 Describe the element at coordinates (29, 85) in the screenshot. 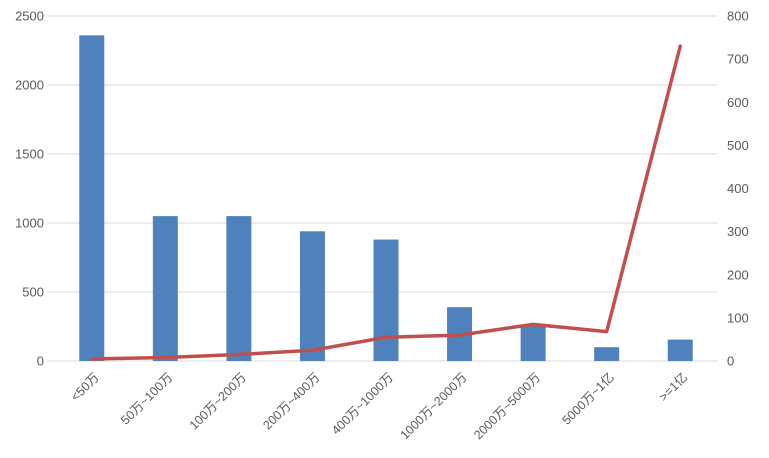

I see `y-axis-left-tick-label: 2000` at that location.